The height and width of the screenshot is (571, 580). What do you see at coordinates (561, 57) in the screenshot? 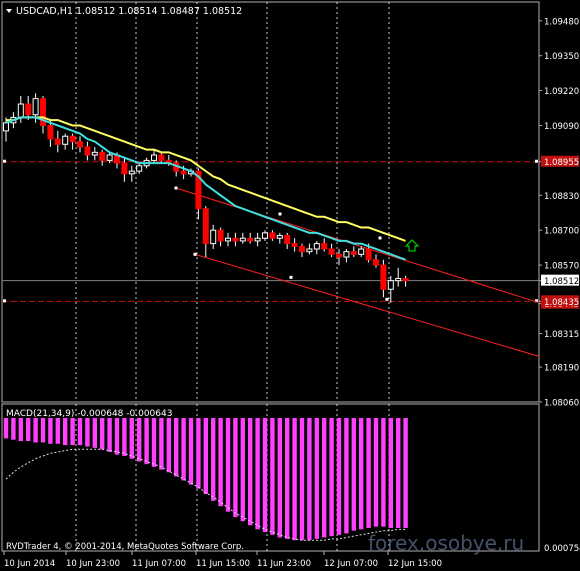
I see `price-axis-label: 1.09350` at bounding box center [561, 57].